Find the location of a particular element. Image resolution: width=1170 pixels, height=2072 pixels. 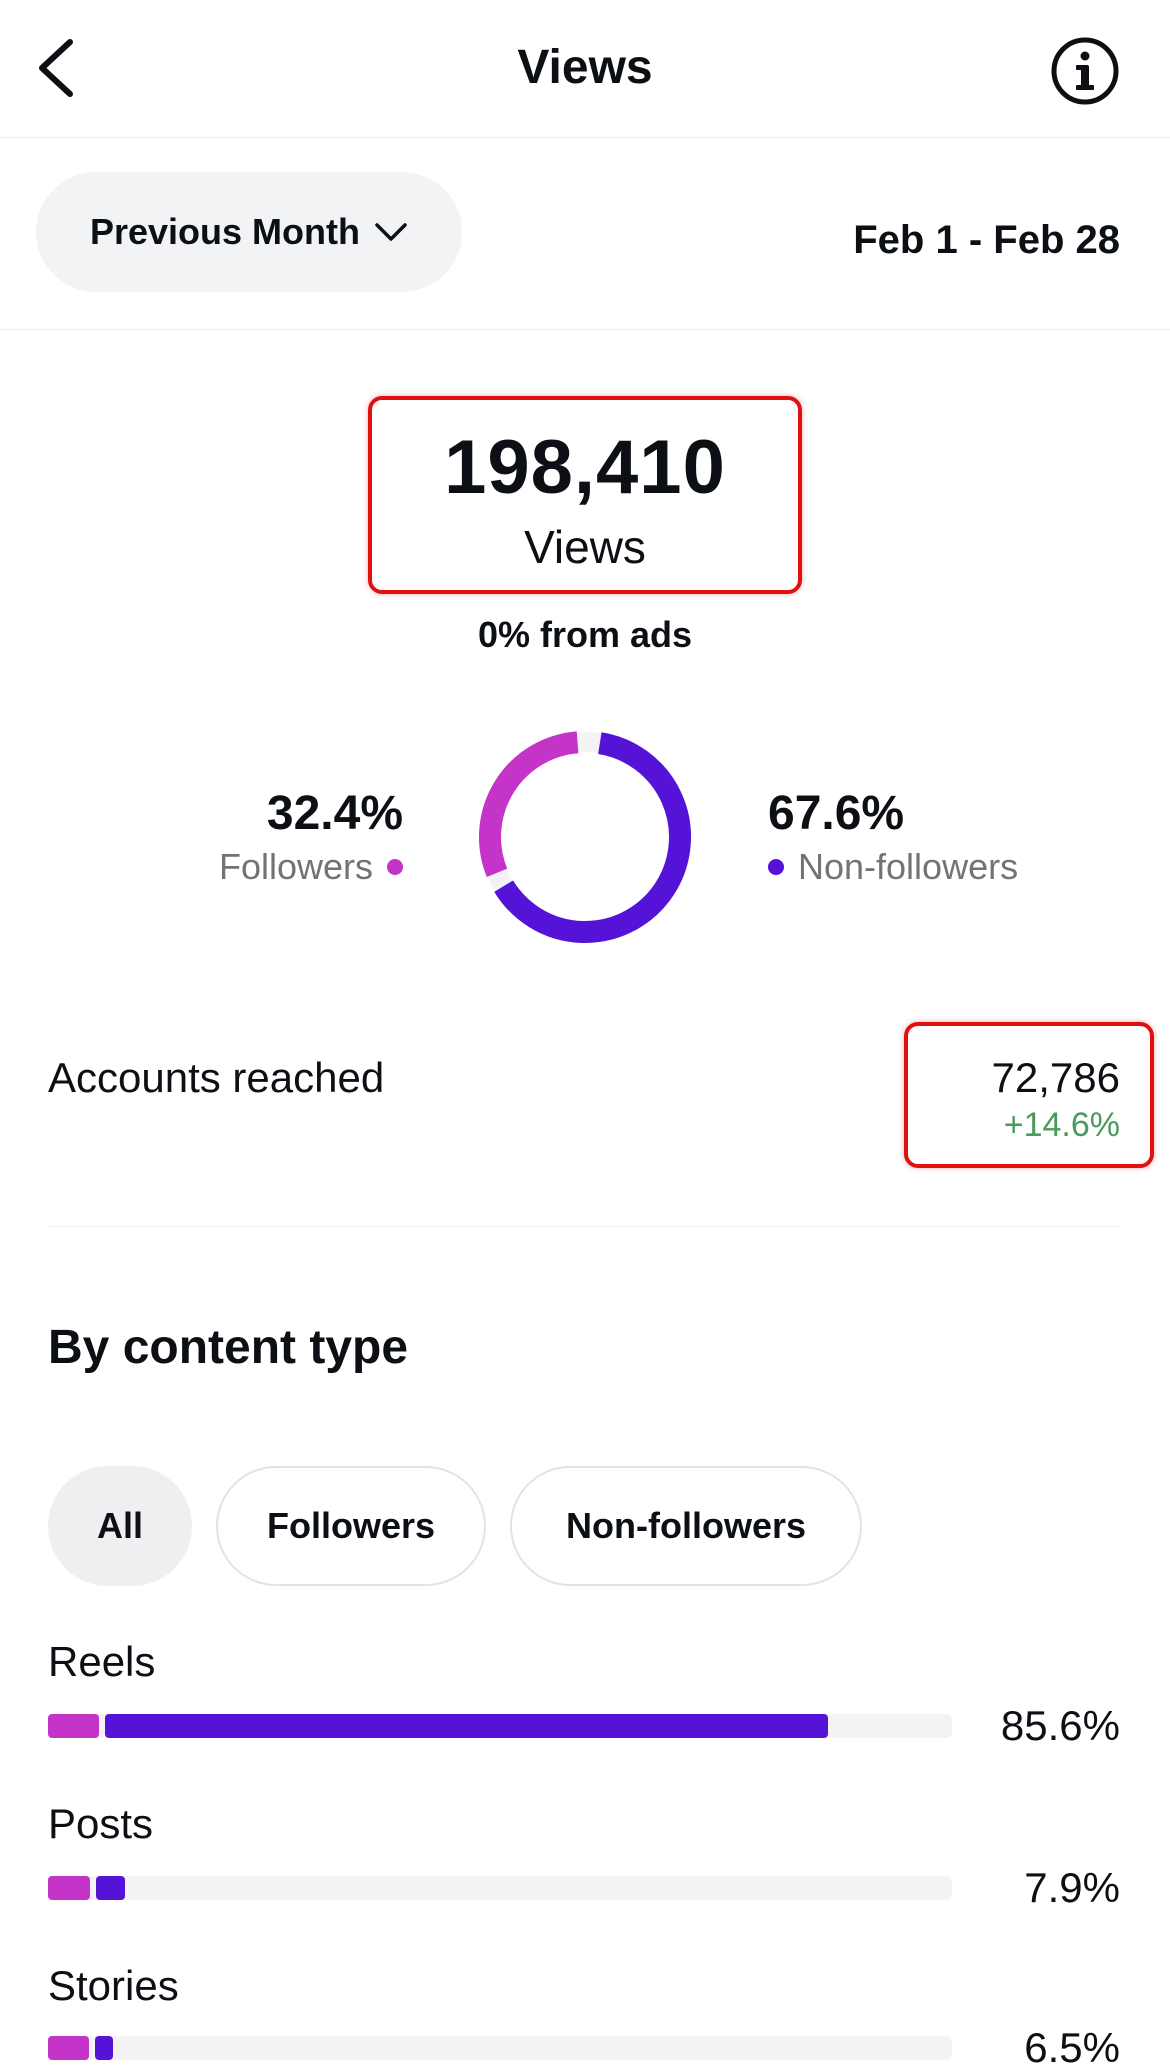

section-title: By content type is located at coordinates (228, 1347).